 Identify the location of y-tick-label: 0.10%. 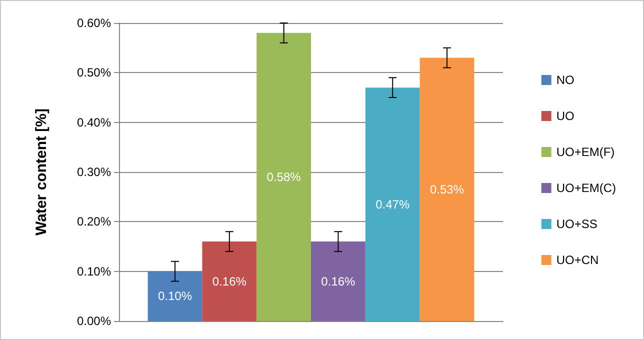
(94, 271).